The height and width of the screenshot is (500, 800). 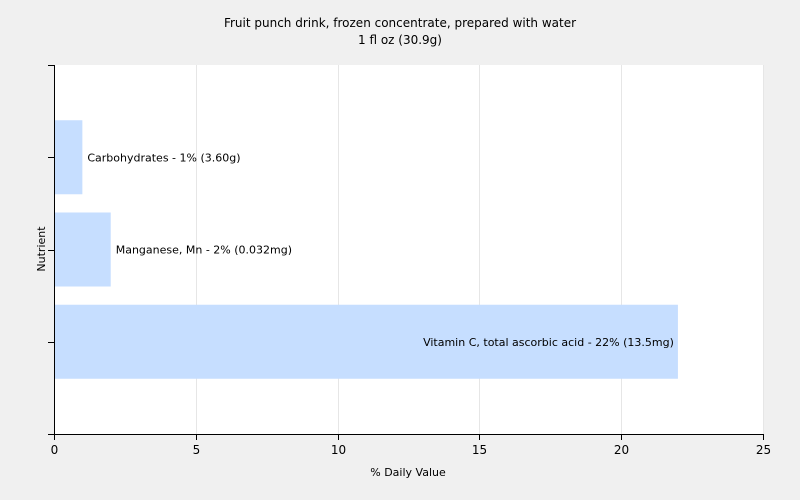 I want to click on x-tick-label-3: 15, so click(x=479, y=450).